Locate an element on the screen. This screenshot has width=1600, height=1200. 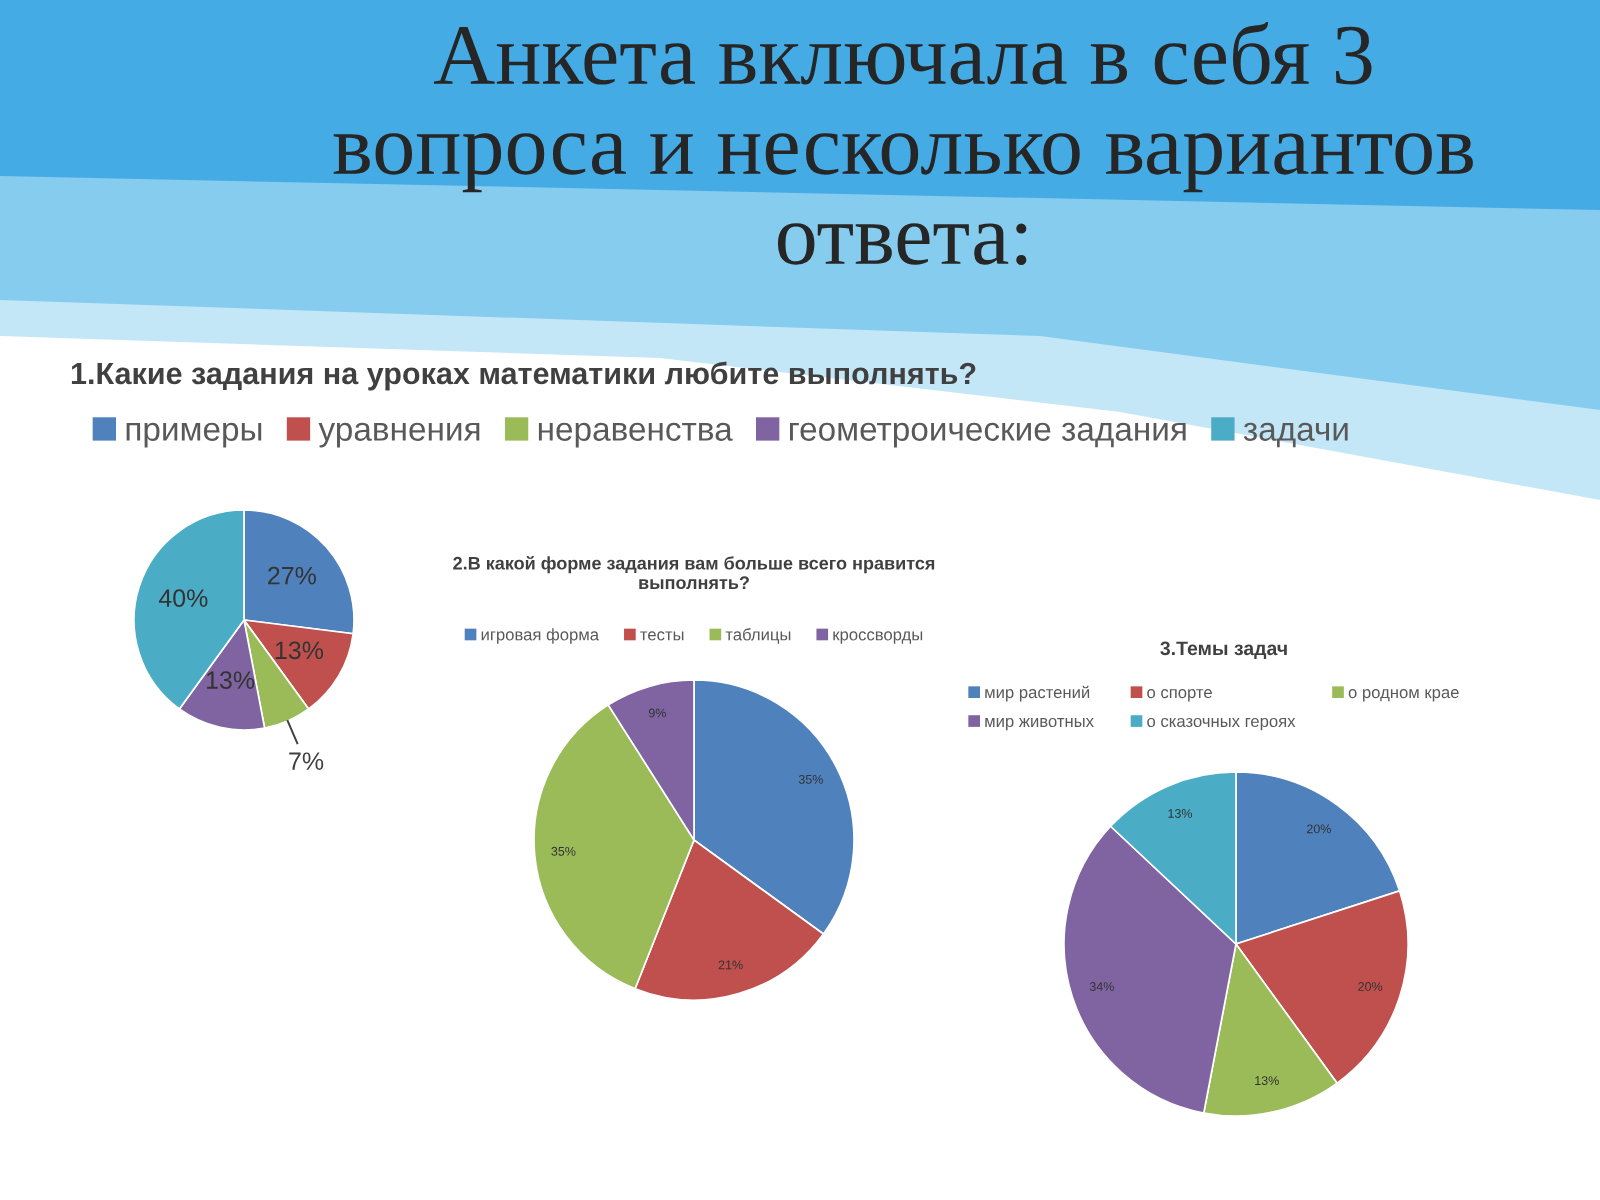
legend-label: неравенства is located at coordinates (635, 435).